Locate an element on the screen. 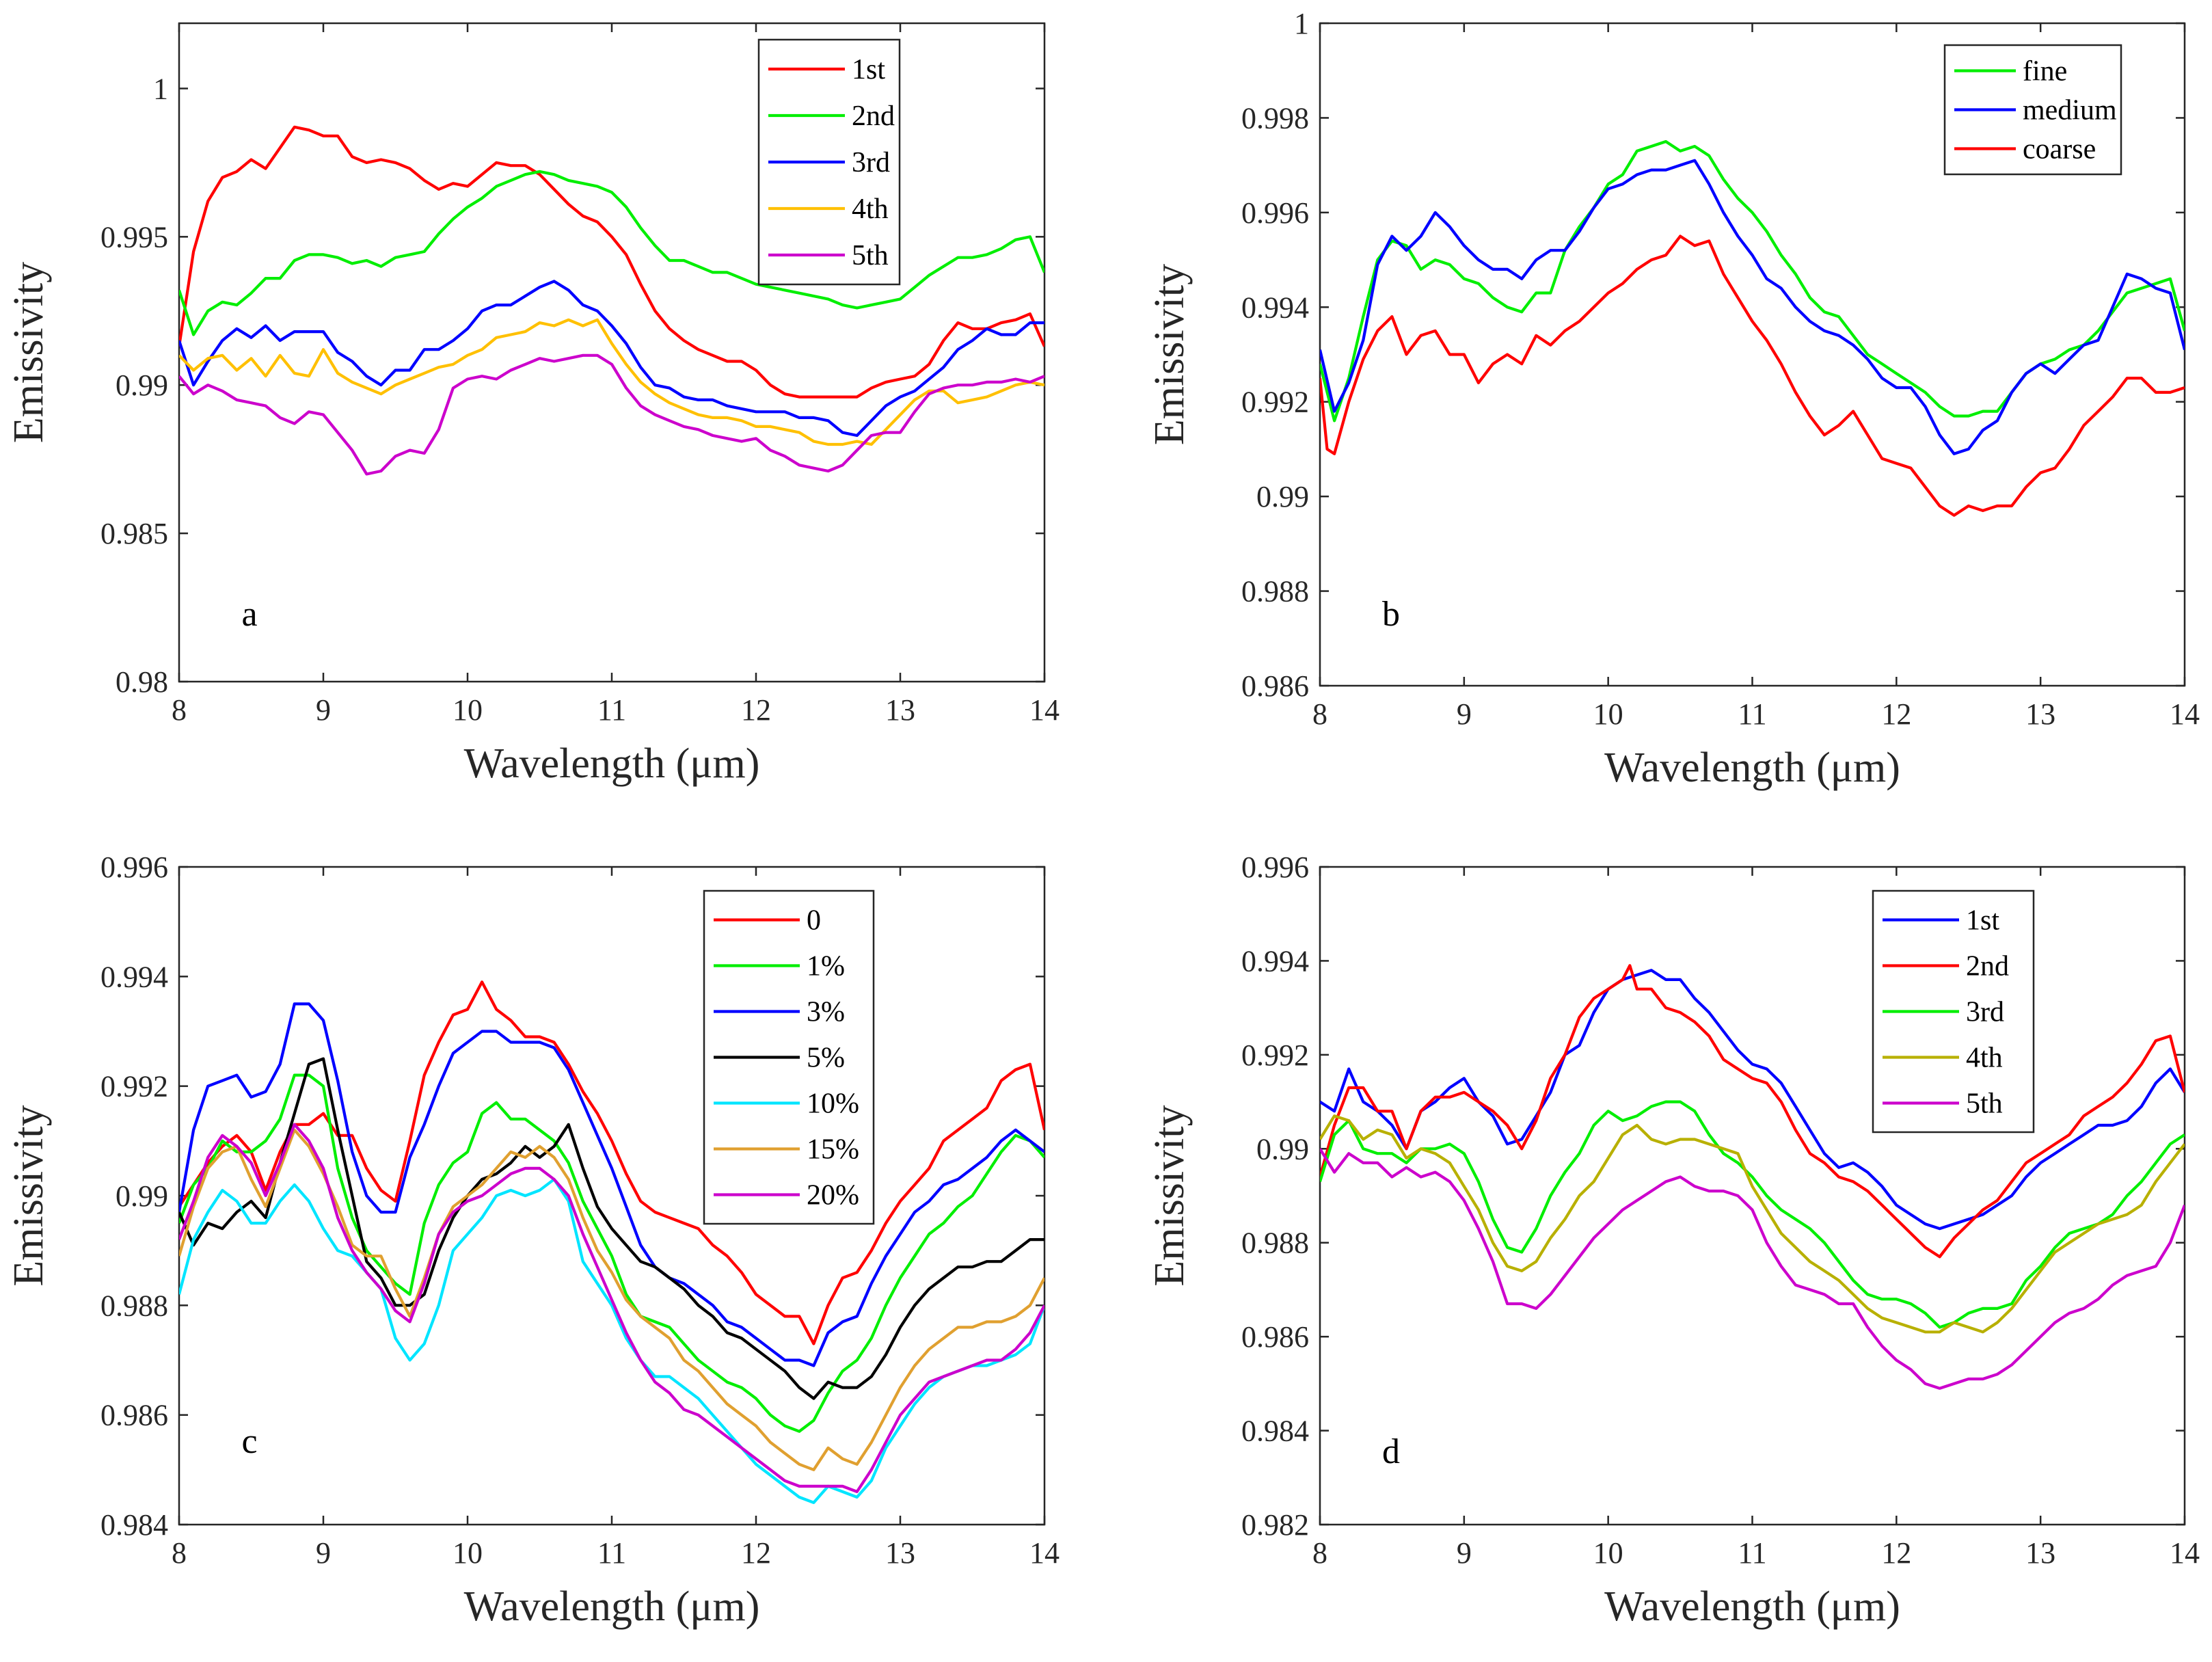 This screenshot has width=2212, height=1662. legend-label: coarse is located at coordinates (2059, 149).